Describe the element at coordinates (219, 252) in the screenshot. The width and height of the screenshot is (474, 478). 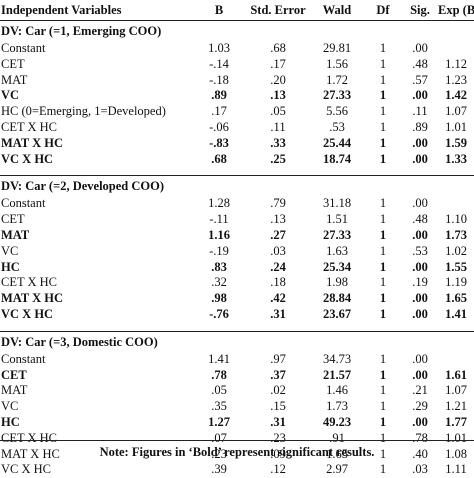
I see `cell-b: -.19` at that location.